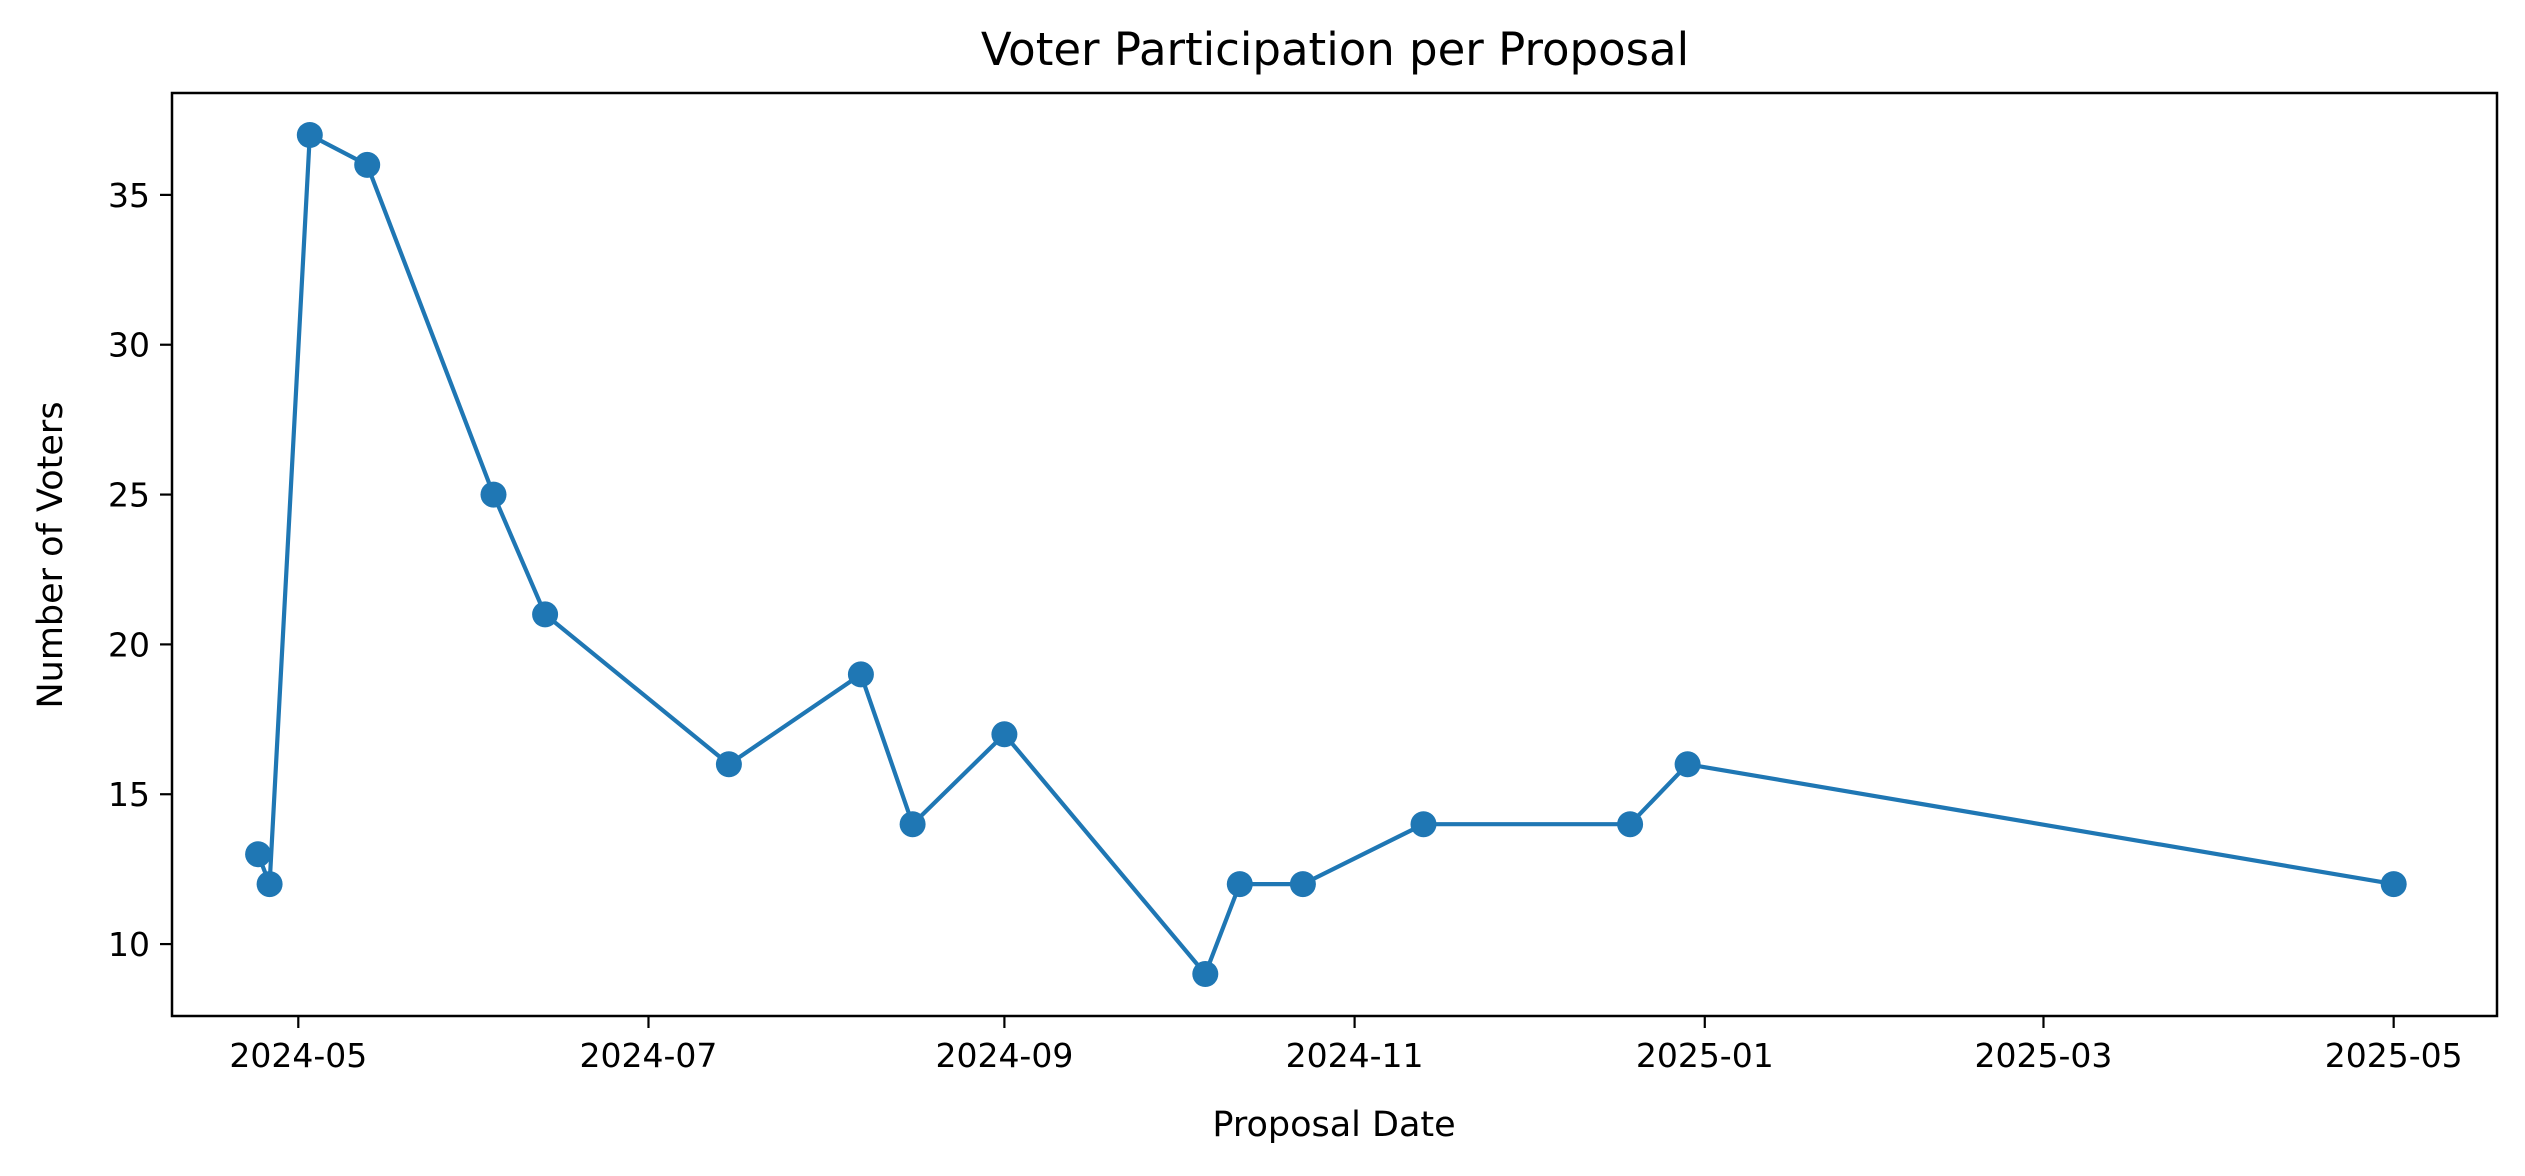  What do you see at coordinates (1333, 1125) in the screenshot?
I see `x-axis-label: Proposal Date` at bounding box center [1333, 1125].